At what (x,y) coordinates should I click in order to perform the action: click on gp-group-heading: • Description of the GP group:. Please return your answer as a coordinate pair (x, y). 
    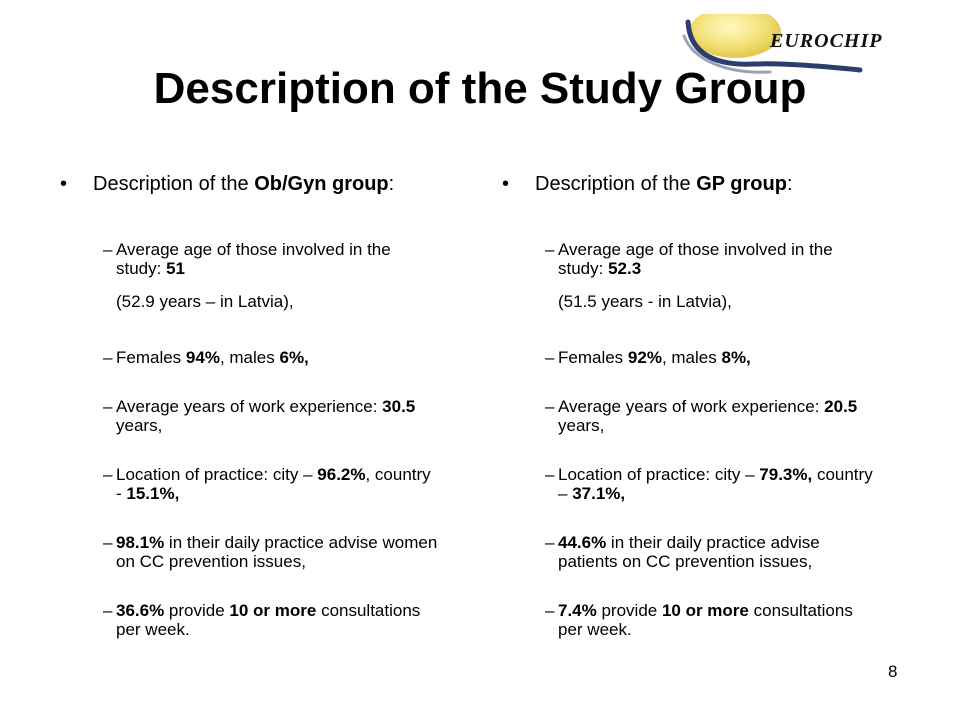
    Looking at the image, I should click on (692, 184).